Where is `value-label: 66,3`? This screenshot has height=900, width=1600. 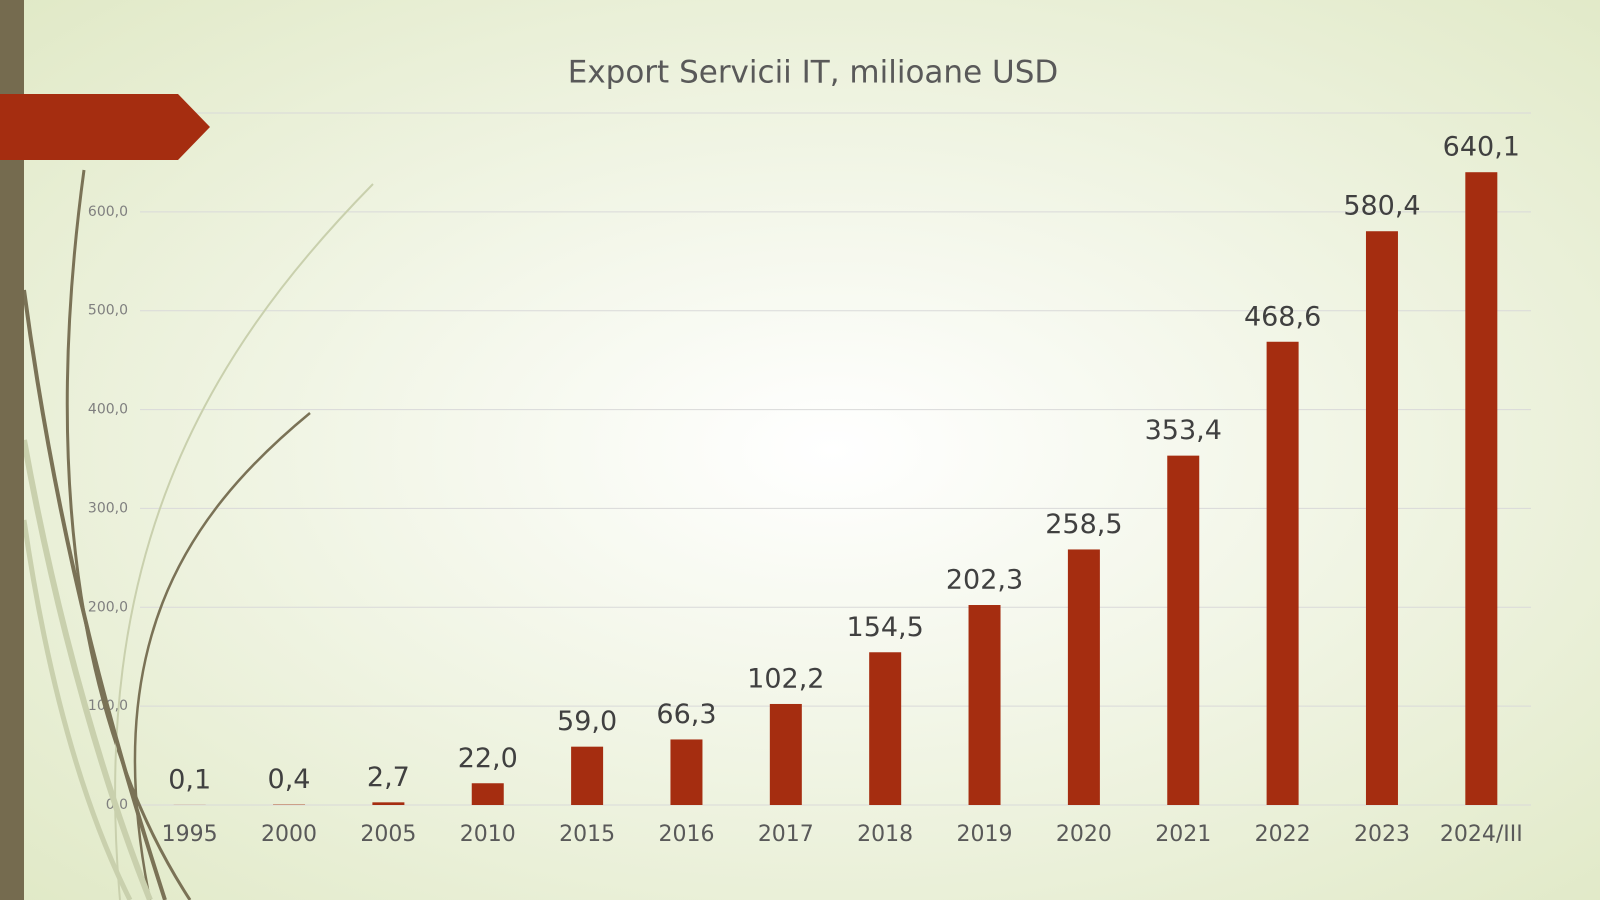
value-label: 66,3 is located at coordinates (686, 714).